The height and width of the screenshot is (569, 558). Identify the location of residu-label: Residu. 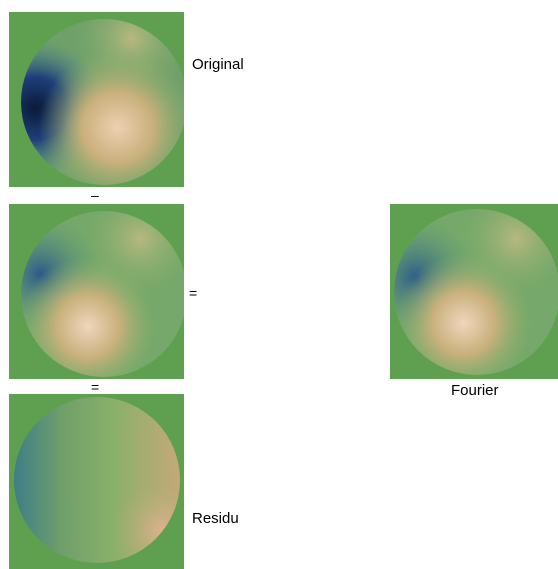
(215, 518).